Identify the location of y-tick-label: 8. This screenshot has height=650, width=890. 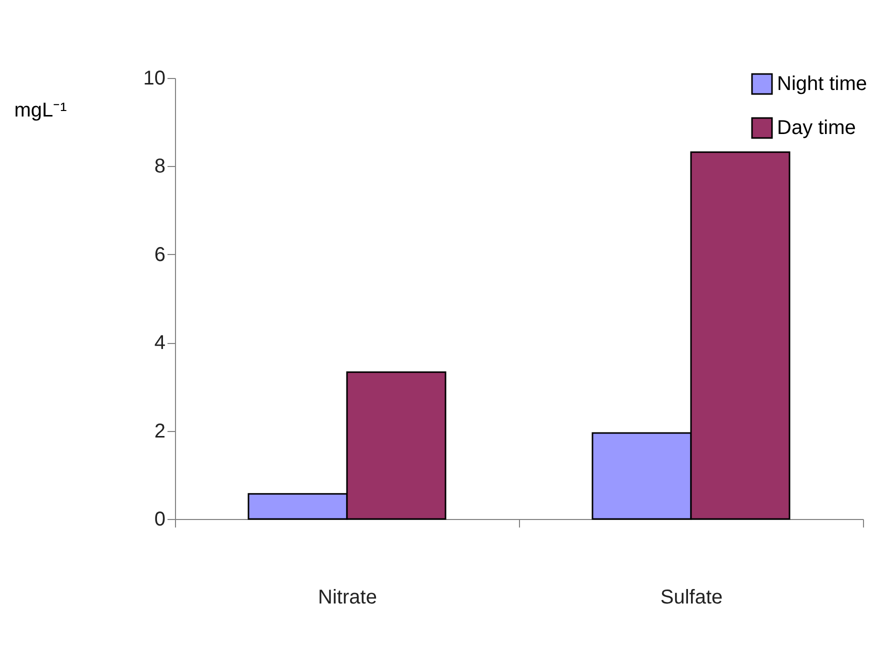
(160, 167).